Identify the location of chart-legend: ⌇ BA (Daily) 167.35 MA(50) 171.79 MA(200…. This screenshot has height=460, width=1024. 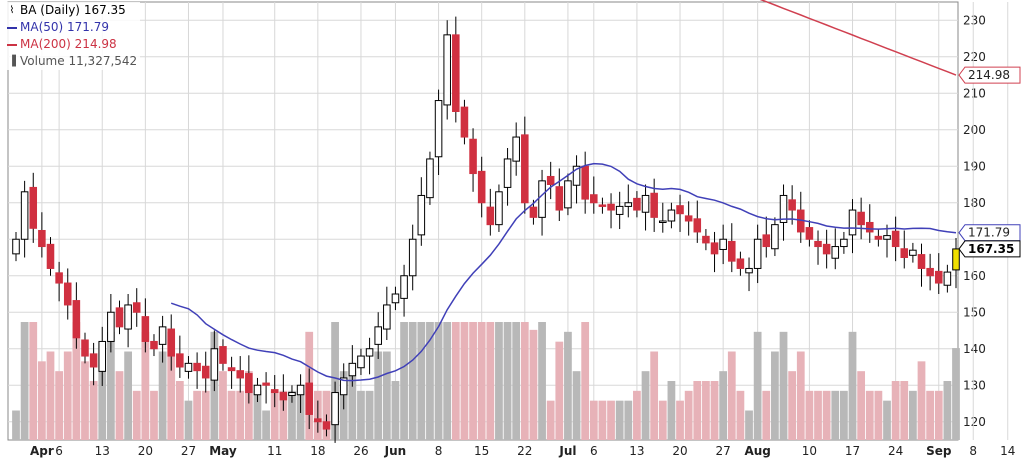
(72, 36).